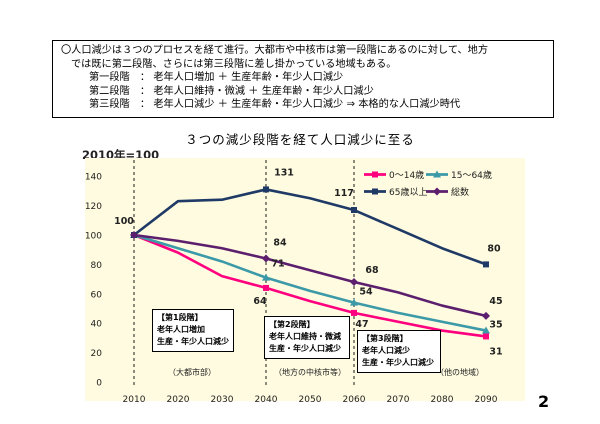 The image size is (600, 424). What do you see at coordinates (494, 248) in the screenshot?
I see `data-label: 80` at bounding box center [494, 248].